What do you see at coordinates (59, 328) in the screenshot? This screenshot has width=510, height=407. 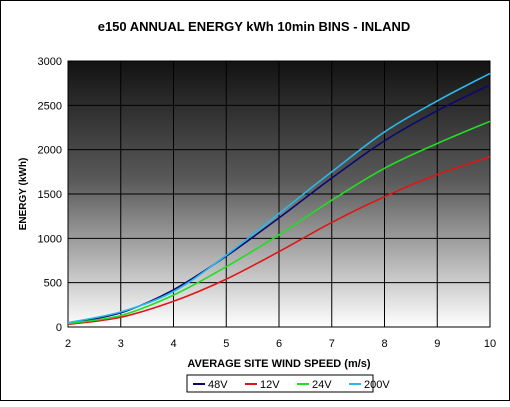 I see `y-tick-label: 0` at bounding box center [59, 328].